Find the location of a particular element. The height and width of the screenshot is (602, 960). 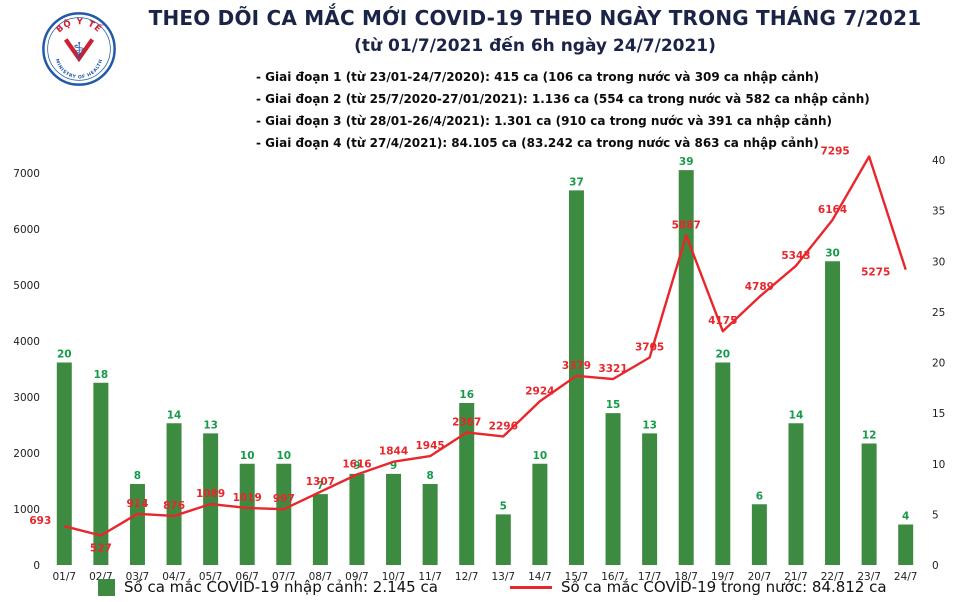

bar-value-label: 30 is located at coordinates (832, 253).